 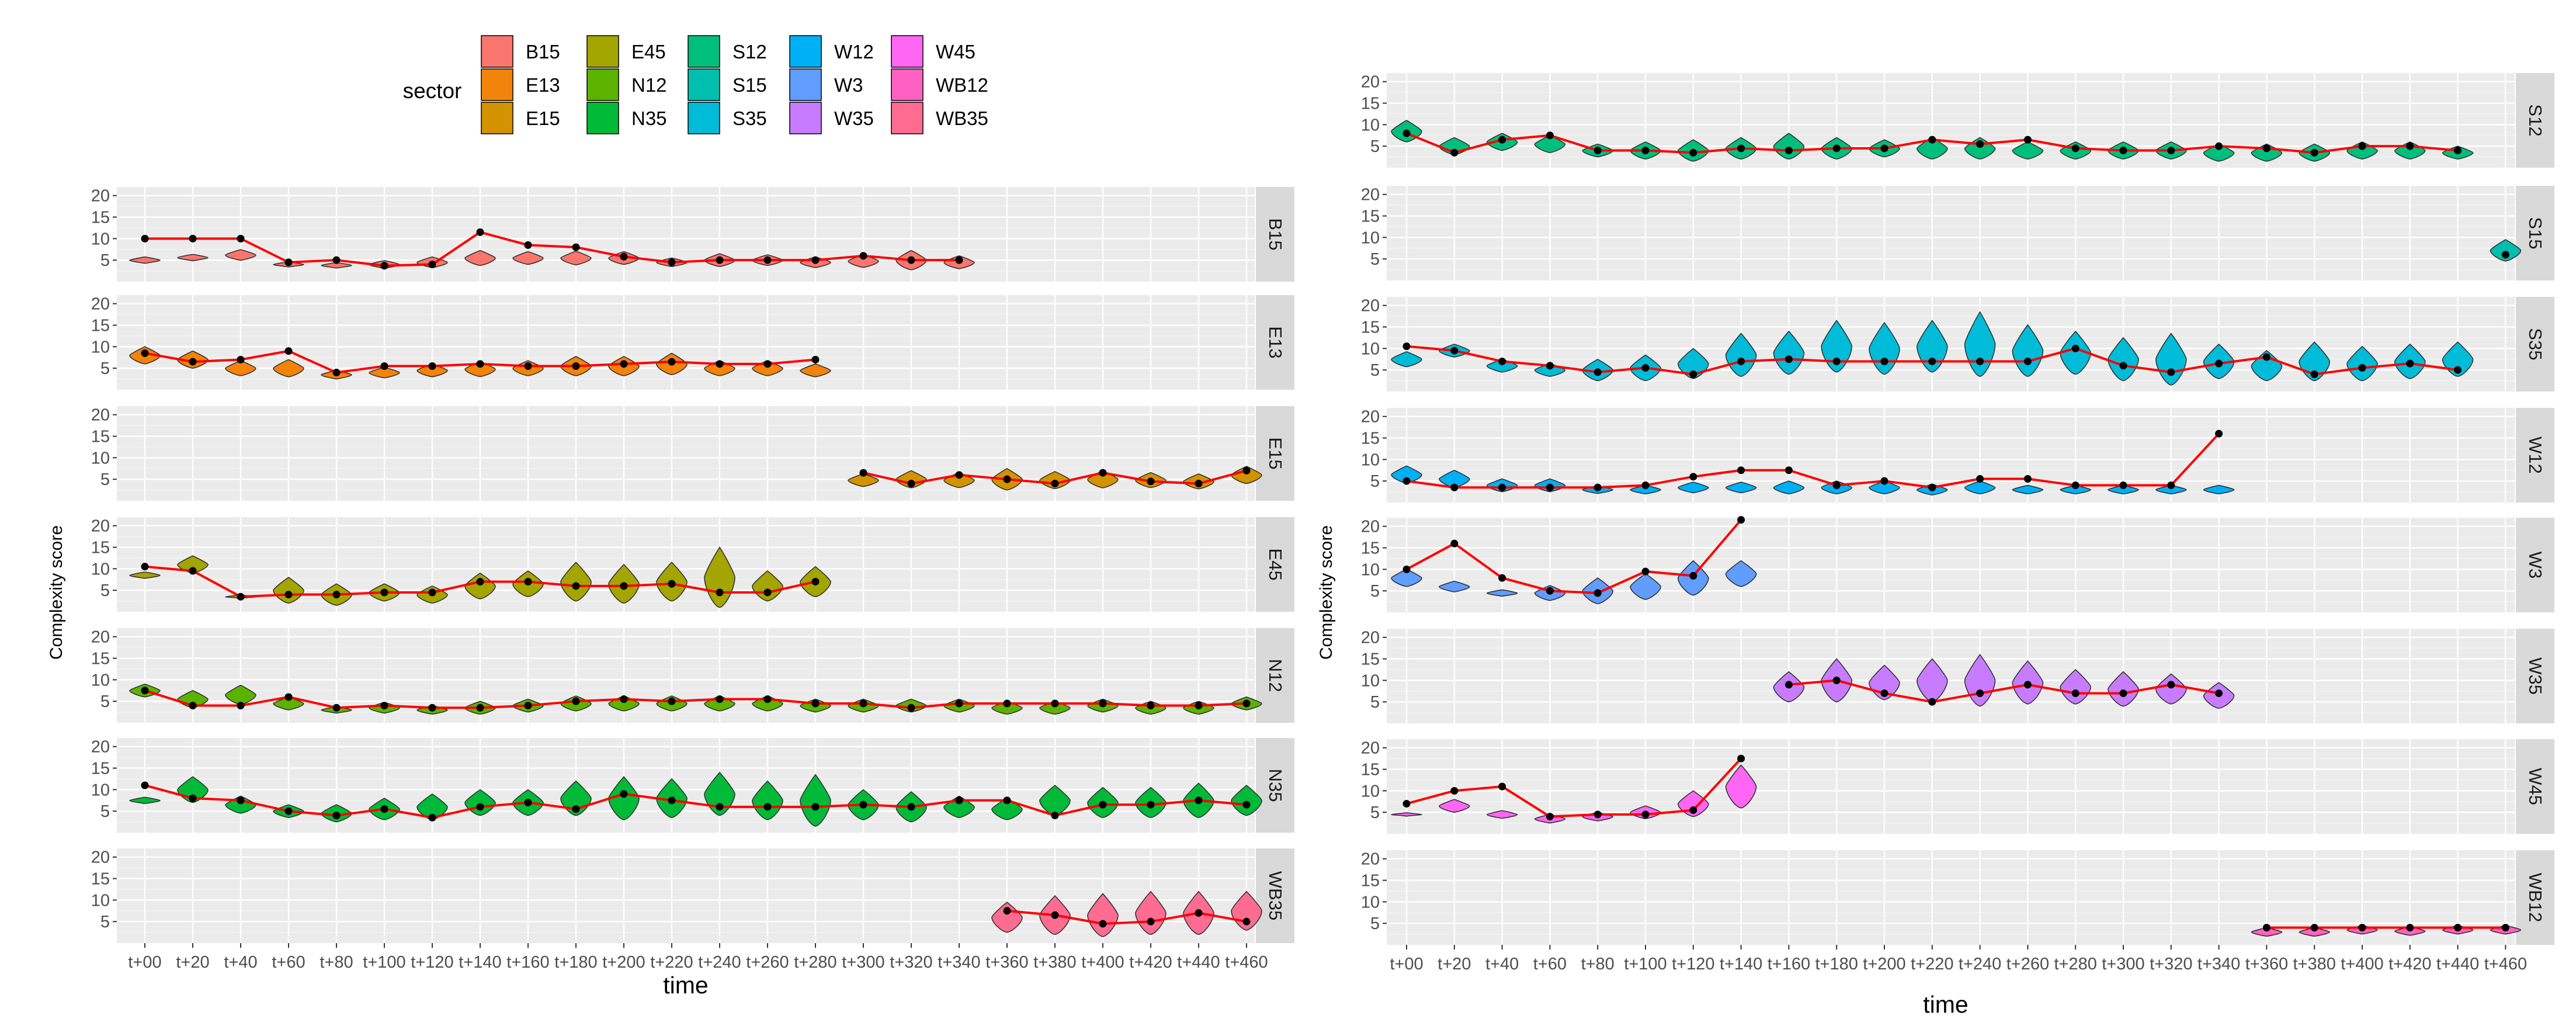 I want to click on data-point-b15-t+320, so click(x=911, y=260).